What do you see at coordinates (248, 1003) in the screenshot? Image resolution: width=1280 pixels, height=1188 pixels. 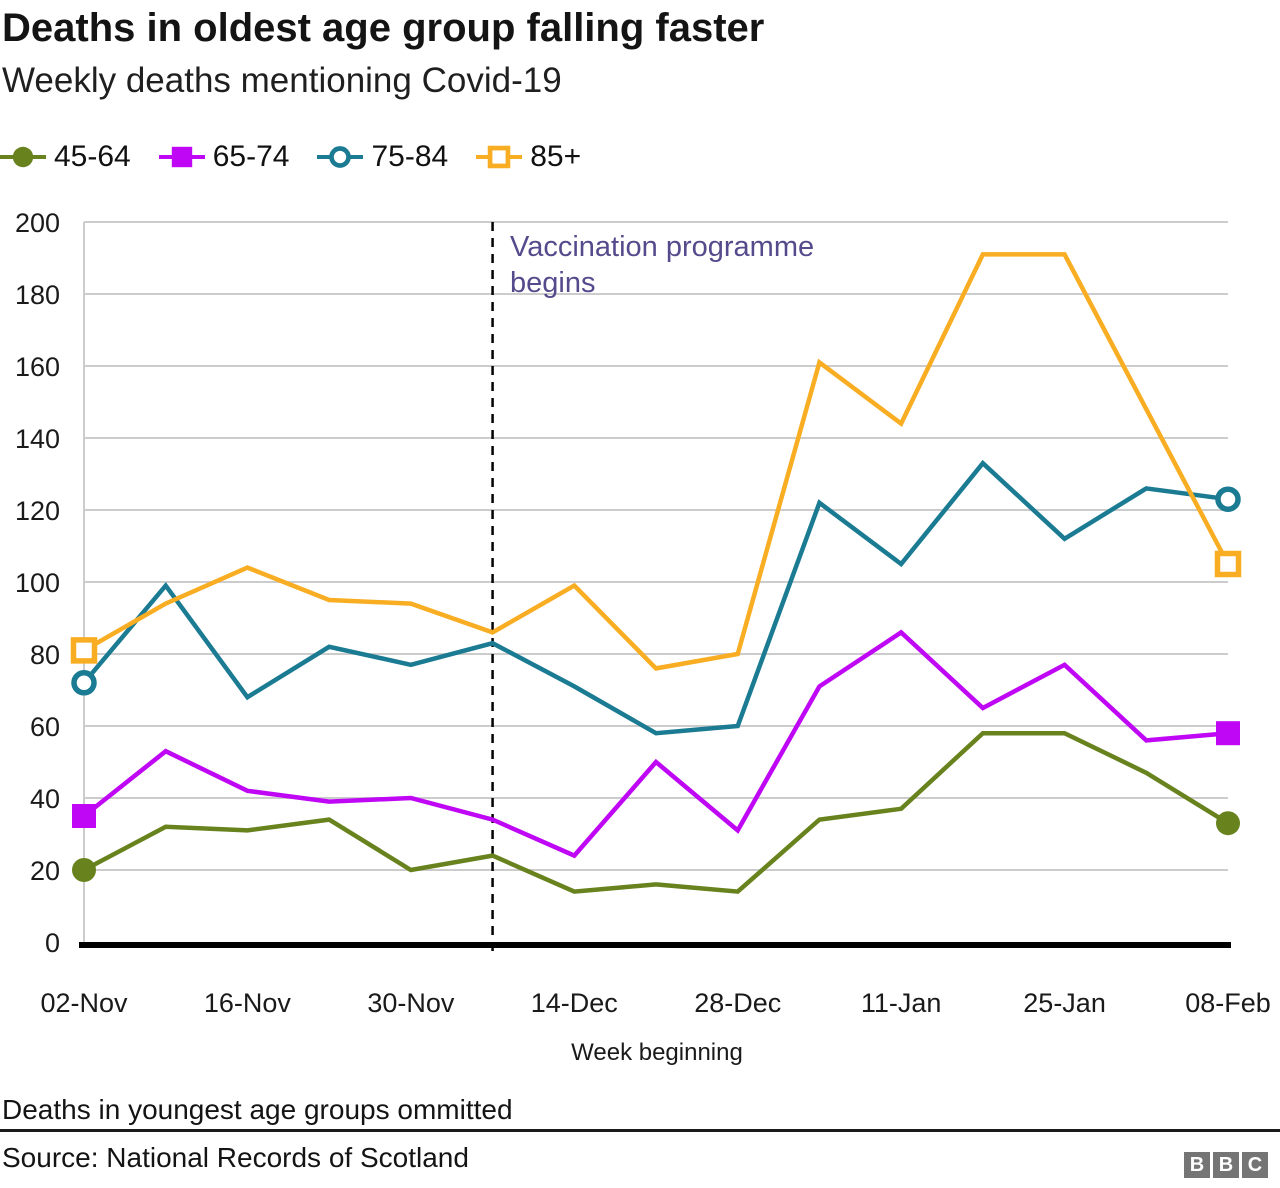 I see `x-tick-label: 16-Nov` at bounding box center [248, 1003].